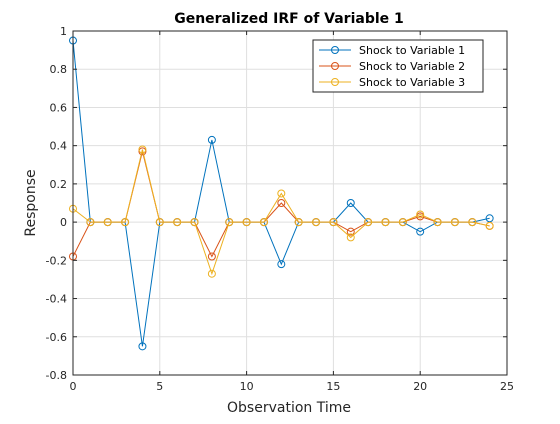 Image resolution: width=560 pixels, height=424 pixels. Describe the element at coordinates (289, 408) in the screenshot. I see `x-axis-label: Observation Time` at that location.